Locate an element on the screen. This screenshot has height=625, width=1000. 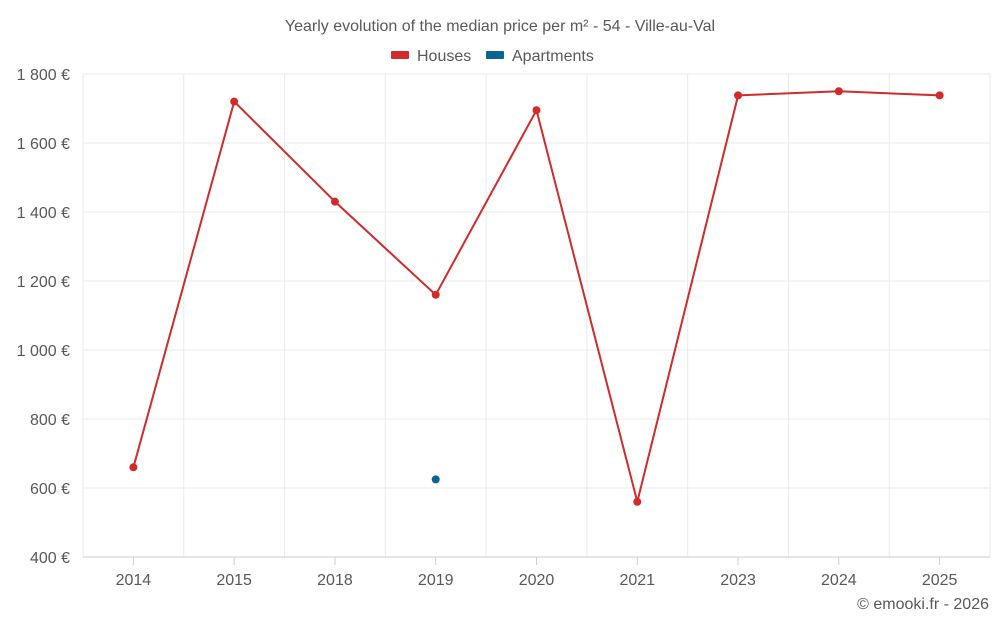
x-tick-label: 2020 is located at coordinates (537, 580).